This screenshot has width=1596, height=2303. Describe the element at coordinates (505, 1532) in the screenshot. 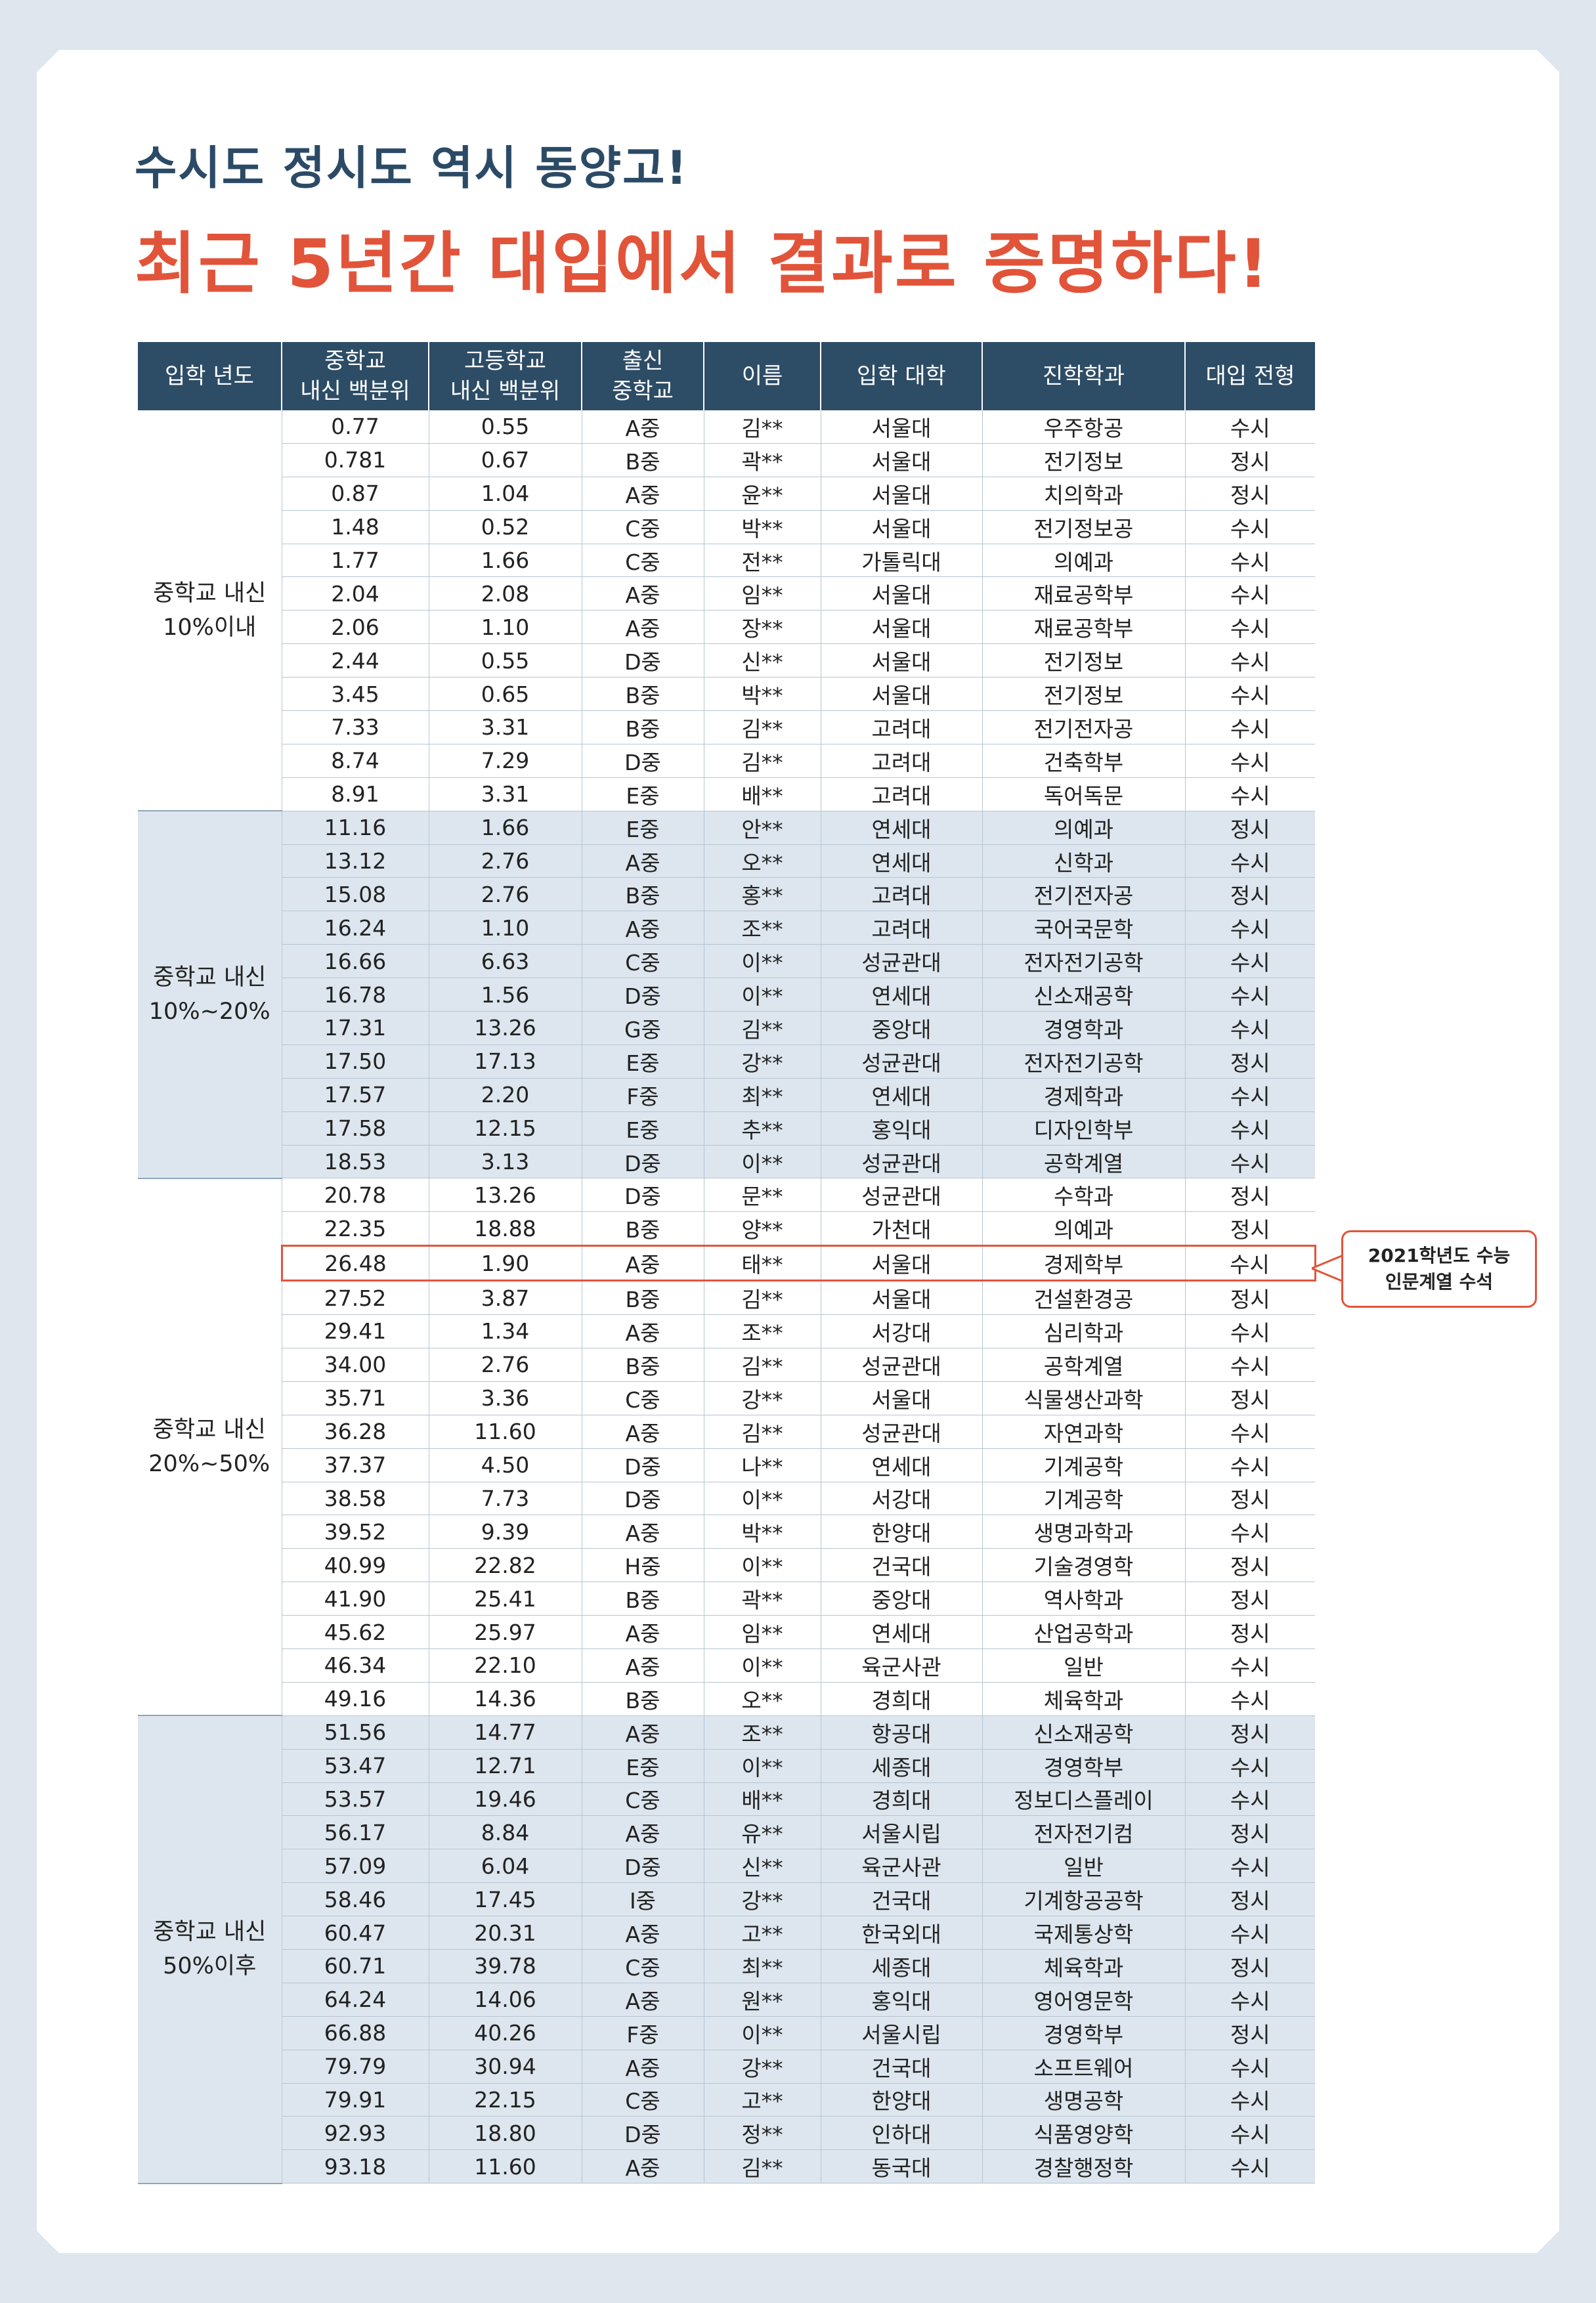

I see `high-school-percentile-cell: 9.39` at that location.